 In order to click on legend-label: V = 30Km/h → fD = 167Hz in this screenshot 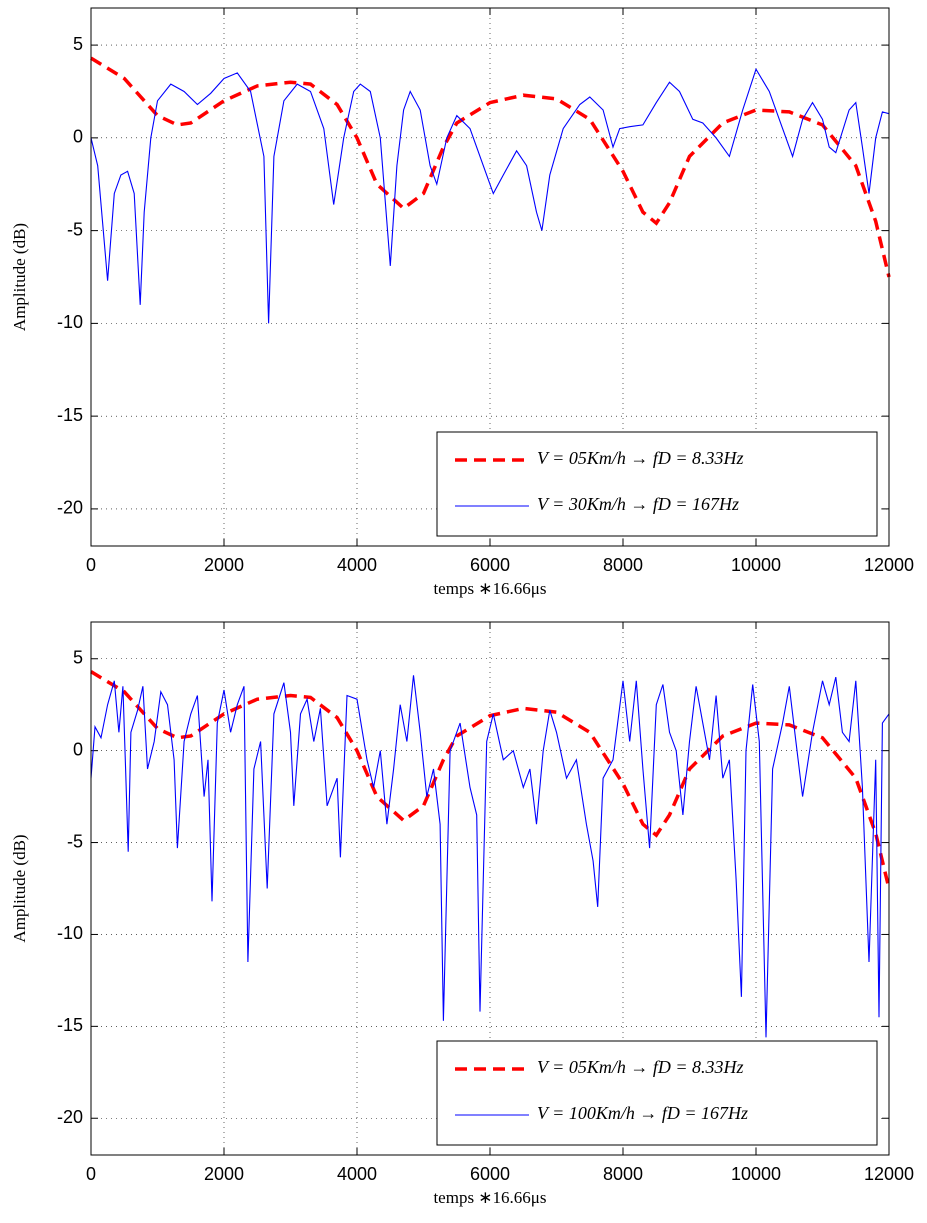, I will do `click(638, 504)`.